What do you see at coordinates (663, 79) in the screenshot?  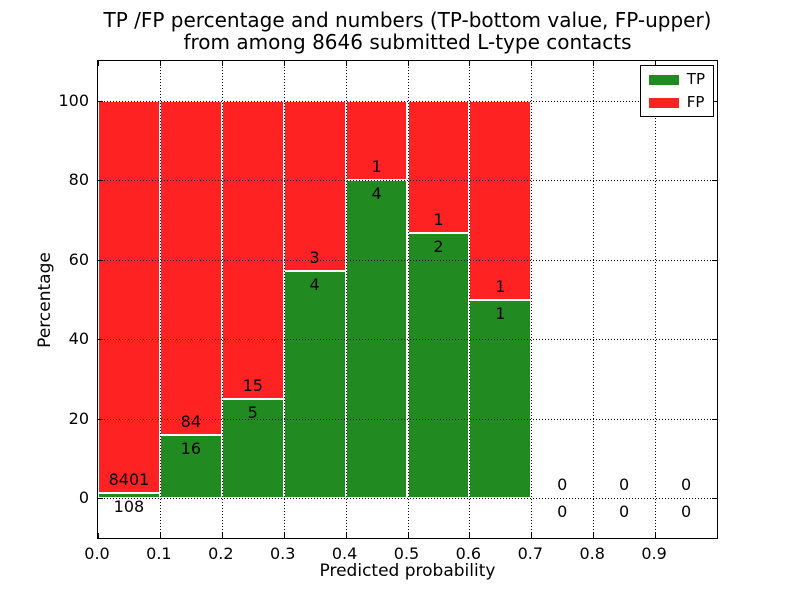 I see `legend-swatch-tp-icon` at bounding box center [663, 79].